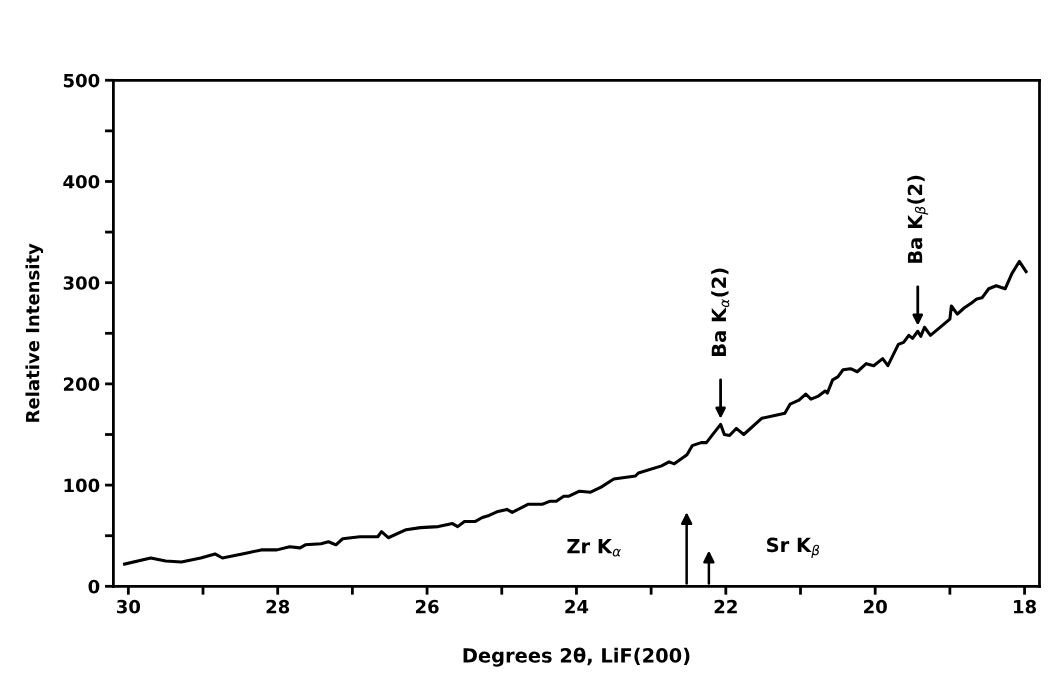  I want to click on x-tick-label: 30, so click(128, 606).